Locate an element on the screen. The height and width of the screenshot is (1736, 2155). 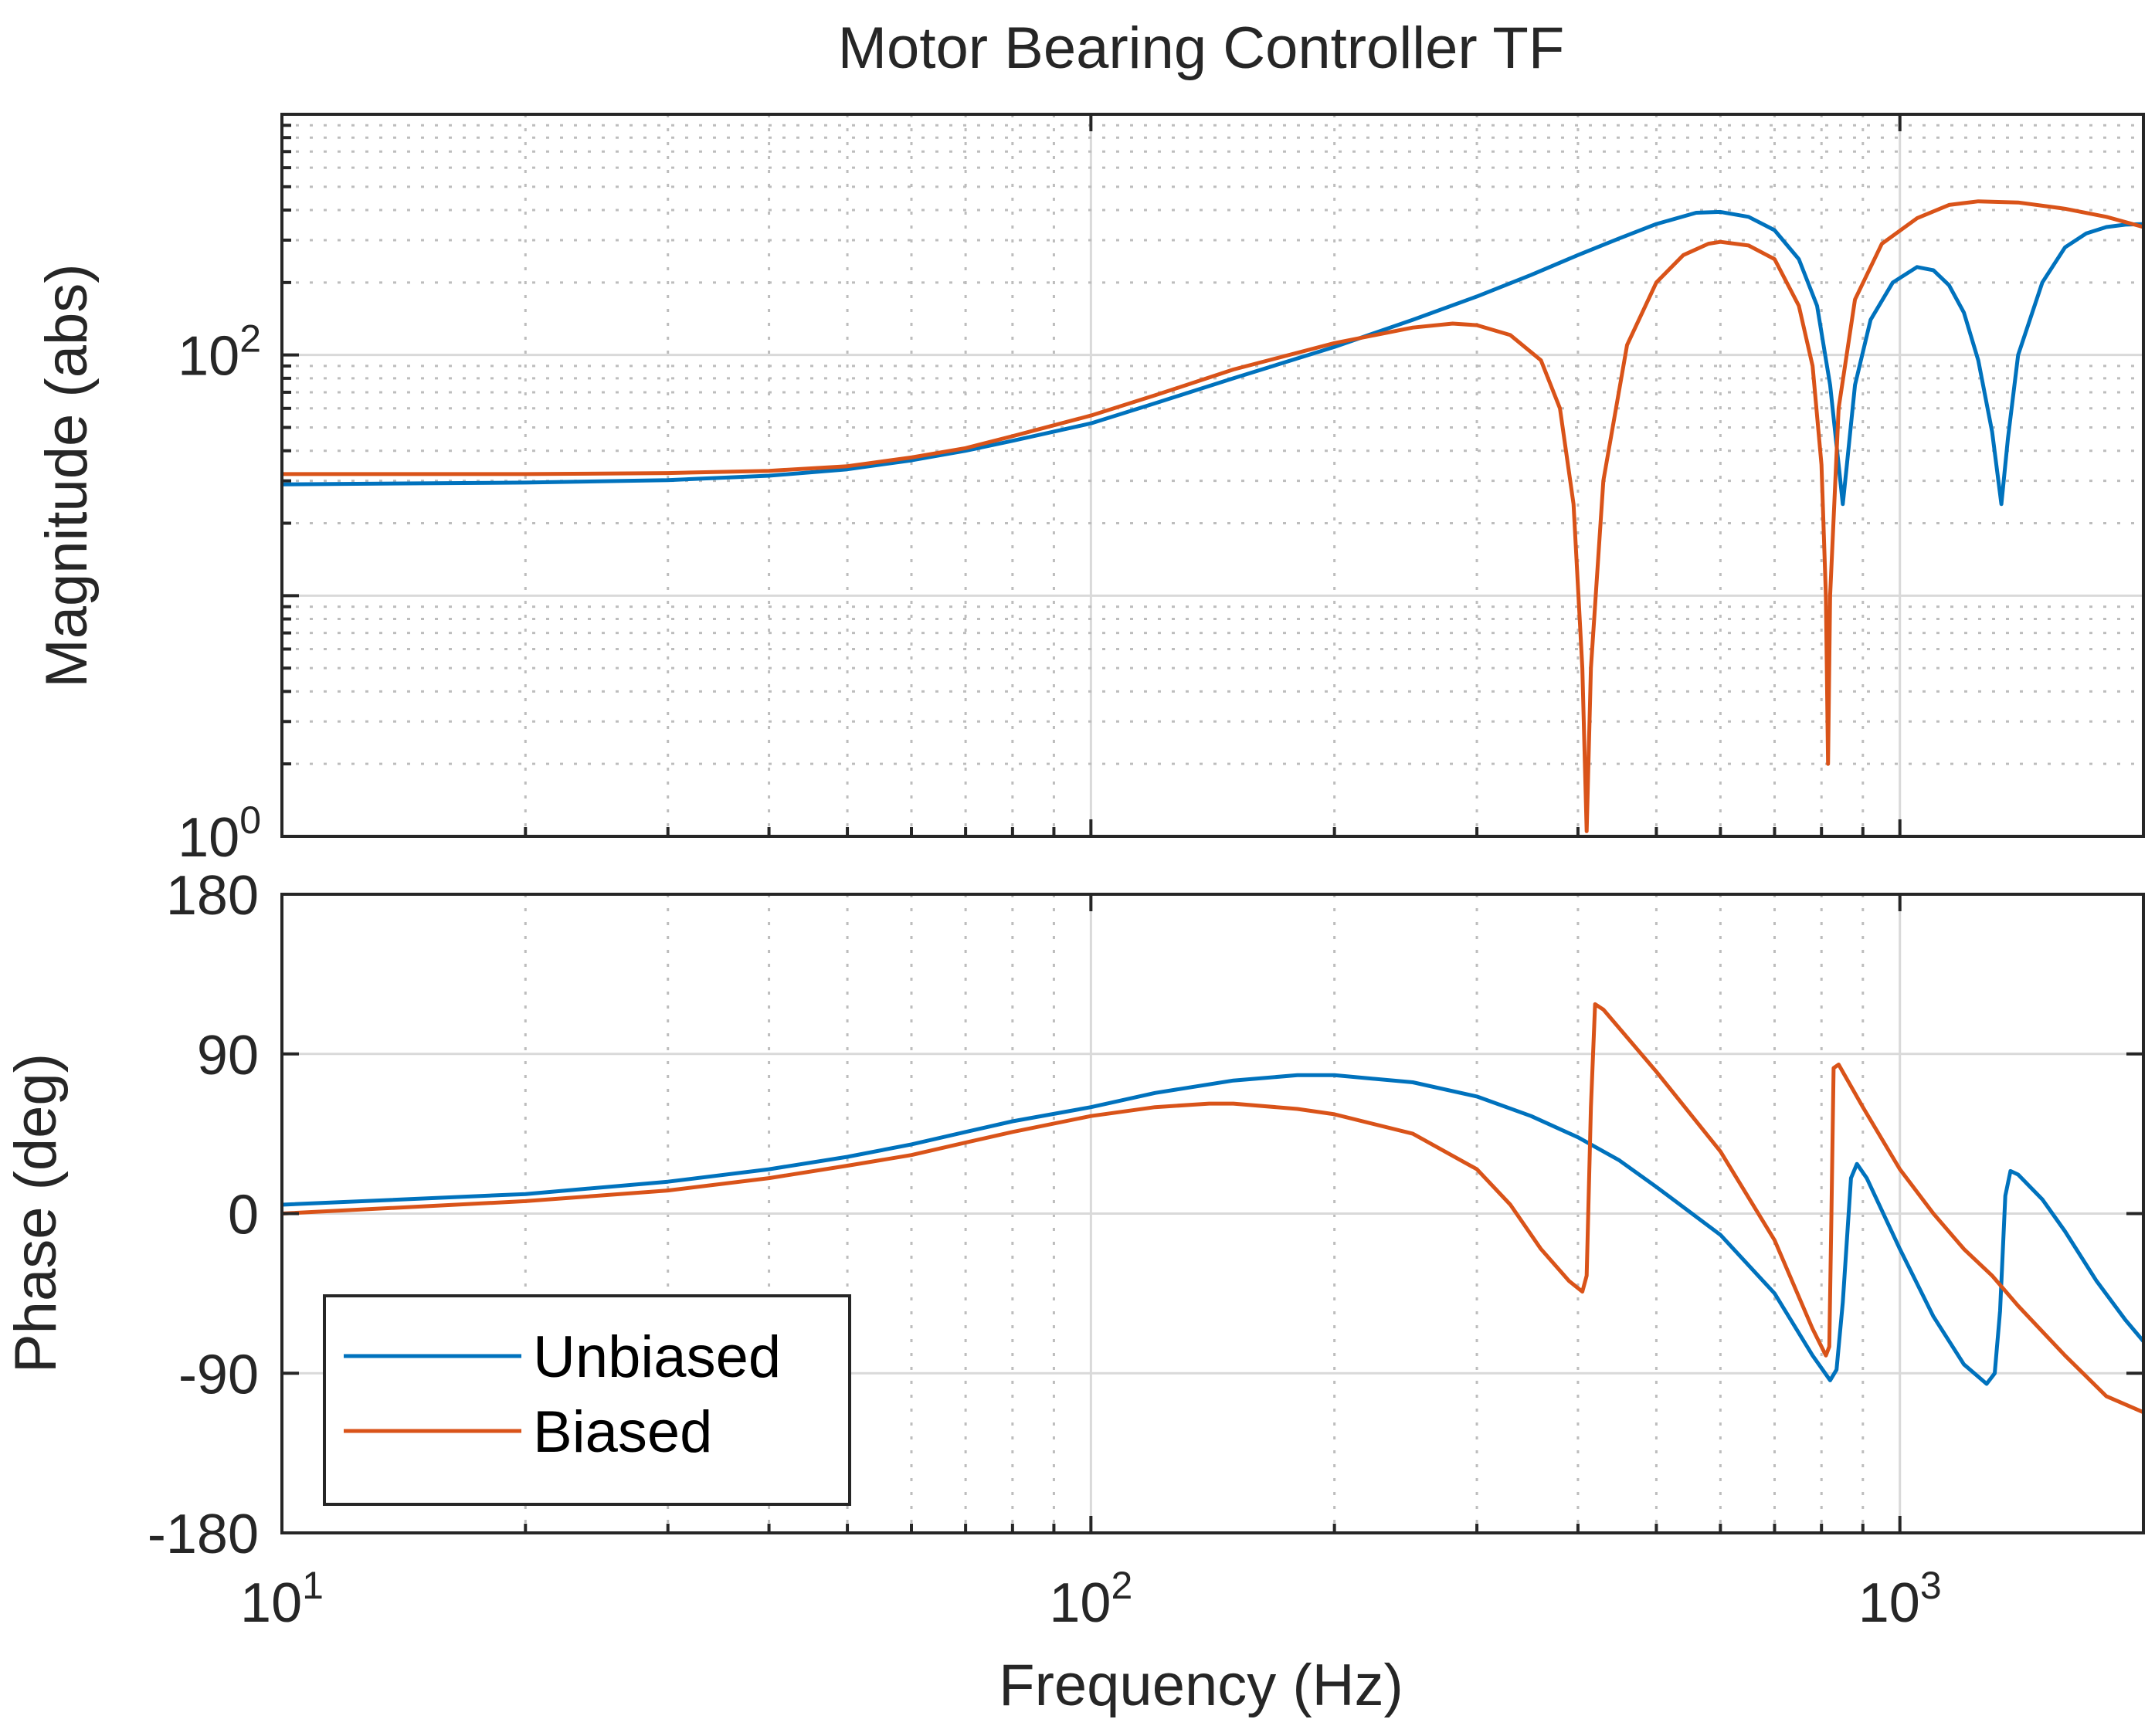
magnitude-ytick-label: 10² is located at coordinates (219, 352).